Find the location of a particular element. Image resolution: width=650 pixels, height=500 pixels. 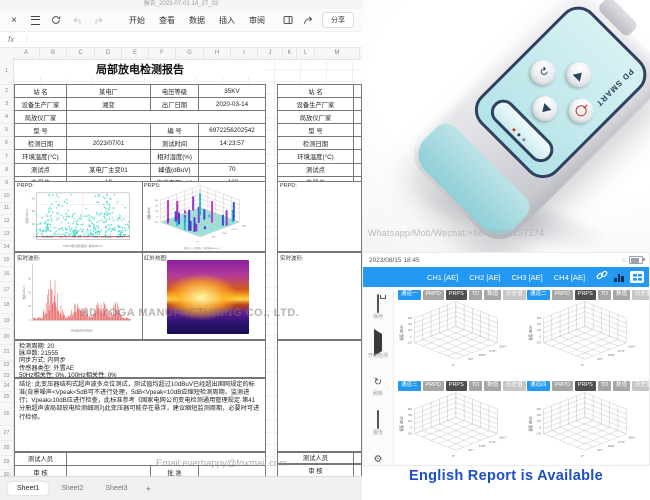

sidebar-item-save: 保存 is located at coordinates (378, 307).